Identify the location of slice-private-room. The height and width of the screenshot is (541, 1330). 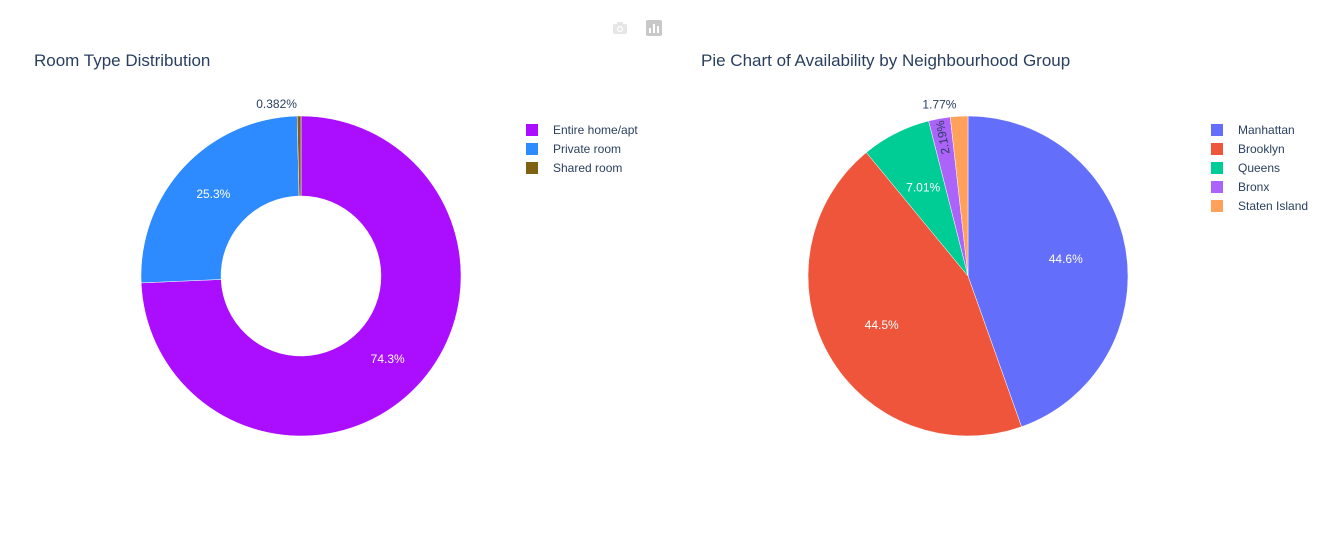
(220, 199).